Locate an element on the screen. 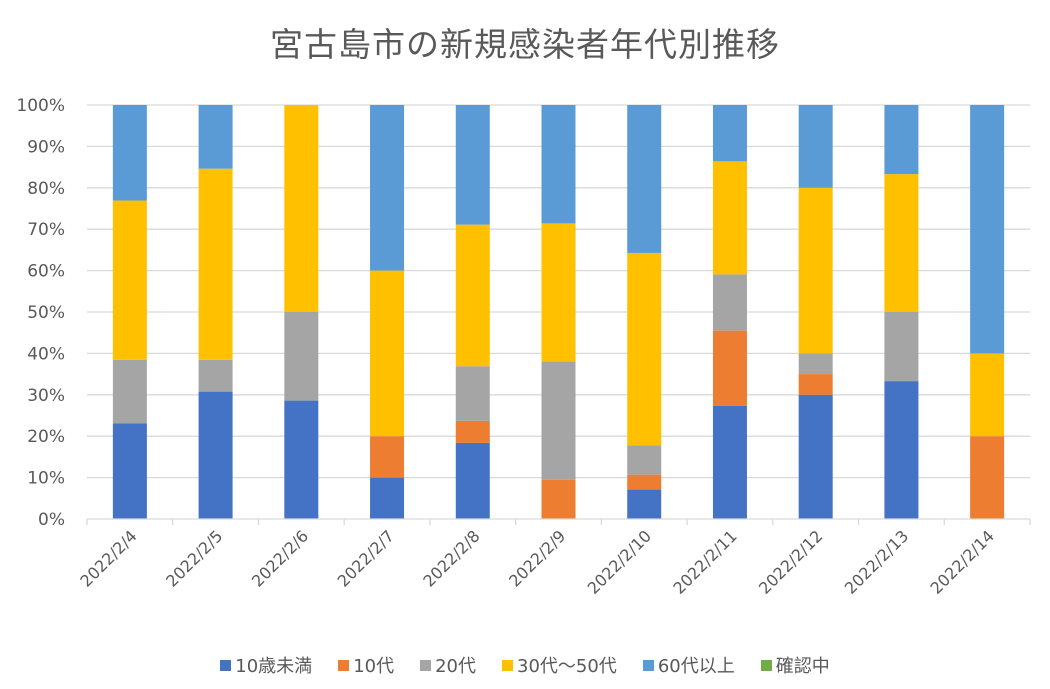 This screenshot has height=689, width=1050. legend-item: 20代 is located at coordinates (448, 665).